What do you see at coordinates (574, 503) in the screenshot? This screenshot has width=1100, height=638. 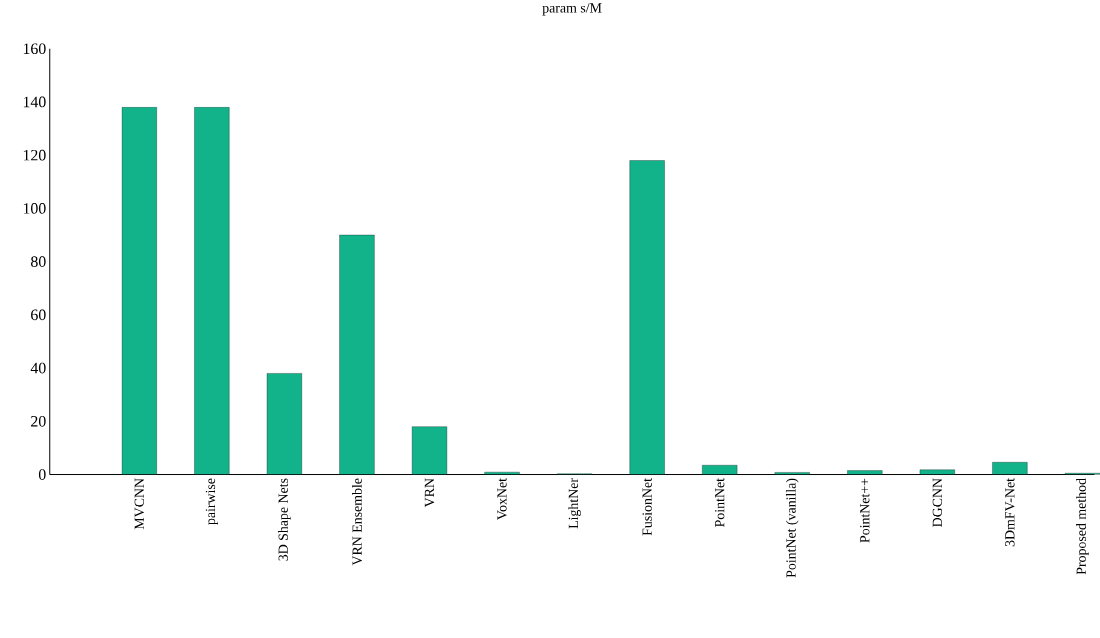 I see `x-tick-label: LightNer` at bounding box center [574, 503].